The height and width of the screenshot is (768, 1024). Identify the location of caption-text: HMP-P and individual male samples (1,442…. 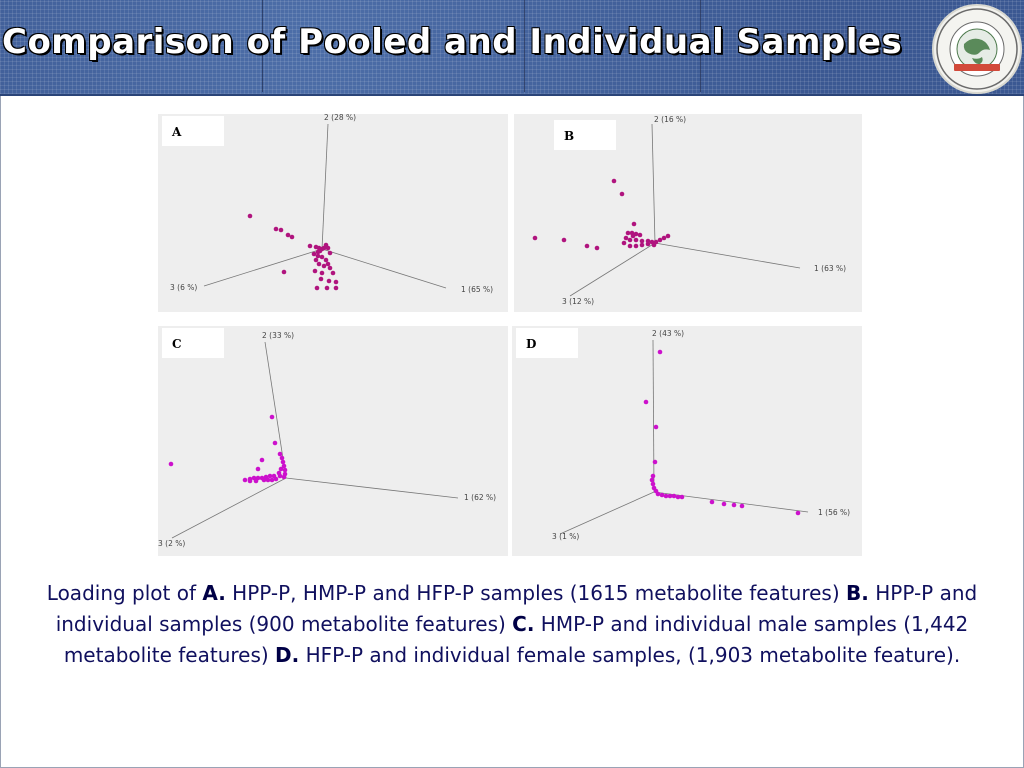
(516, 639).